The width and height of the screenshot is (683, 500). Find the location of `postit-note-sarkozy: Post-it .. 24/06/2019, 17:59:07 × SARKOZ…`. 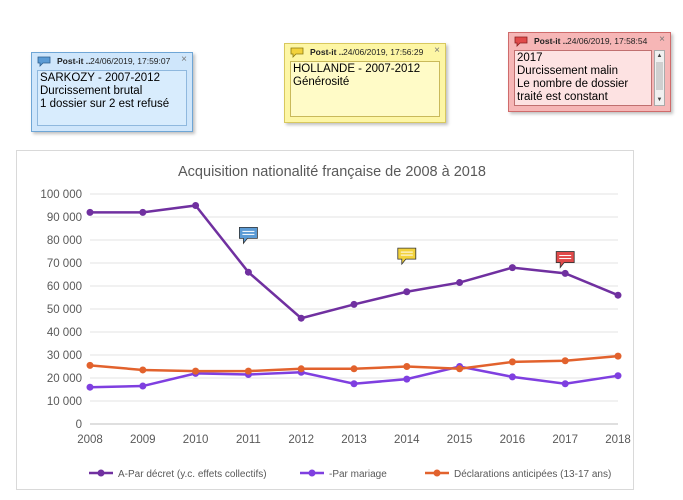

postit-note-sarkozy: Post-it .. 24/06/2019, 17:59:07 × SARKOZ… is located at coordinates (112, 92).